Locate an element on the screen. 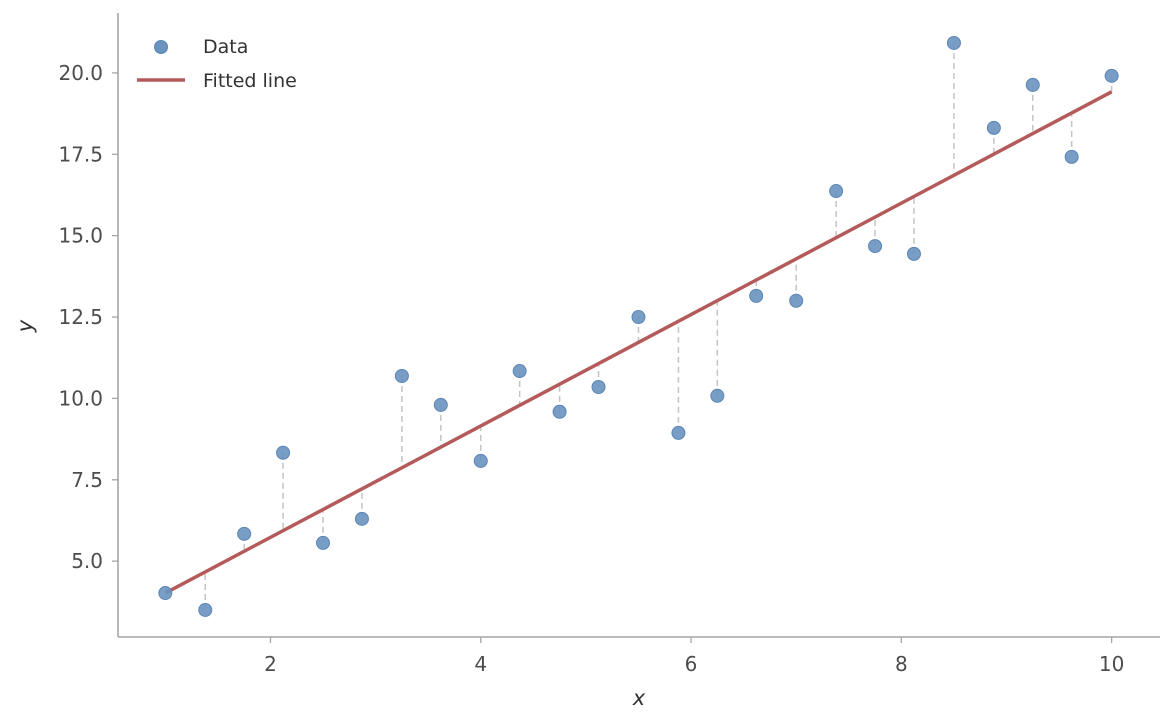 The image size is (1175, 724). y-tick-label: 5.0 is located at coordinates (87, 561).